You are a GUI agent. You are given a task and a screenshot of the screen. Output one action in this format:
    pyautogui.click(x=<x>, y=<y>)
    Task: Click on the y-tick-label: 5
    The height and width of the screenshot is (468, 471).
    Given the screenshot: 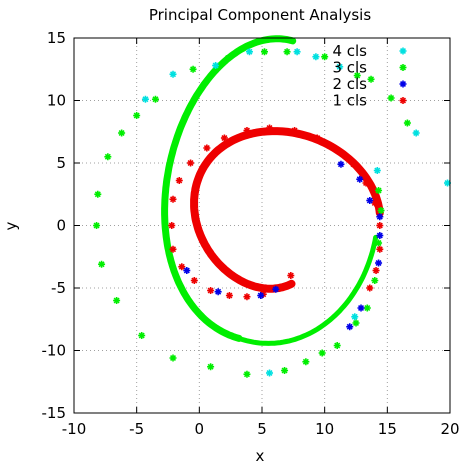 What is the action you would take?
    pyautogui.click(x=61, y=163)
    